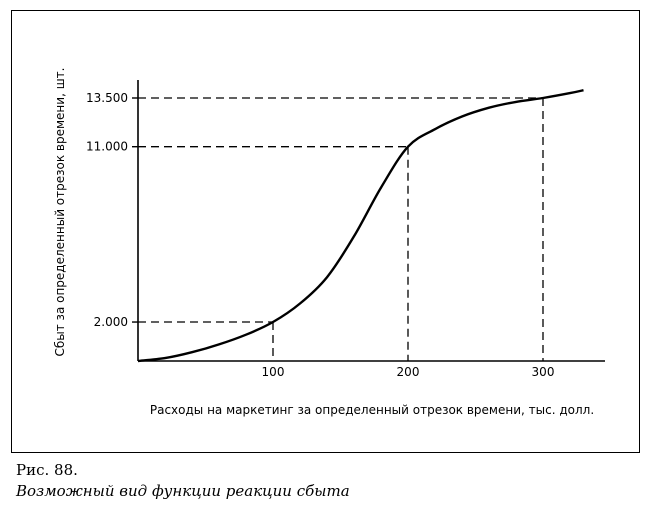 This screenshot has width=654, height=511. Describe the element at coordinates (273, 372) in the screenshot. I see `x-tick-label: 100` at that location.